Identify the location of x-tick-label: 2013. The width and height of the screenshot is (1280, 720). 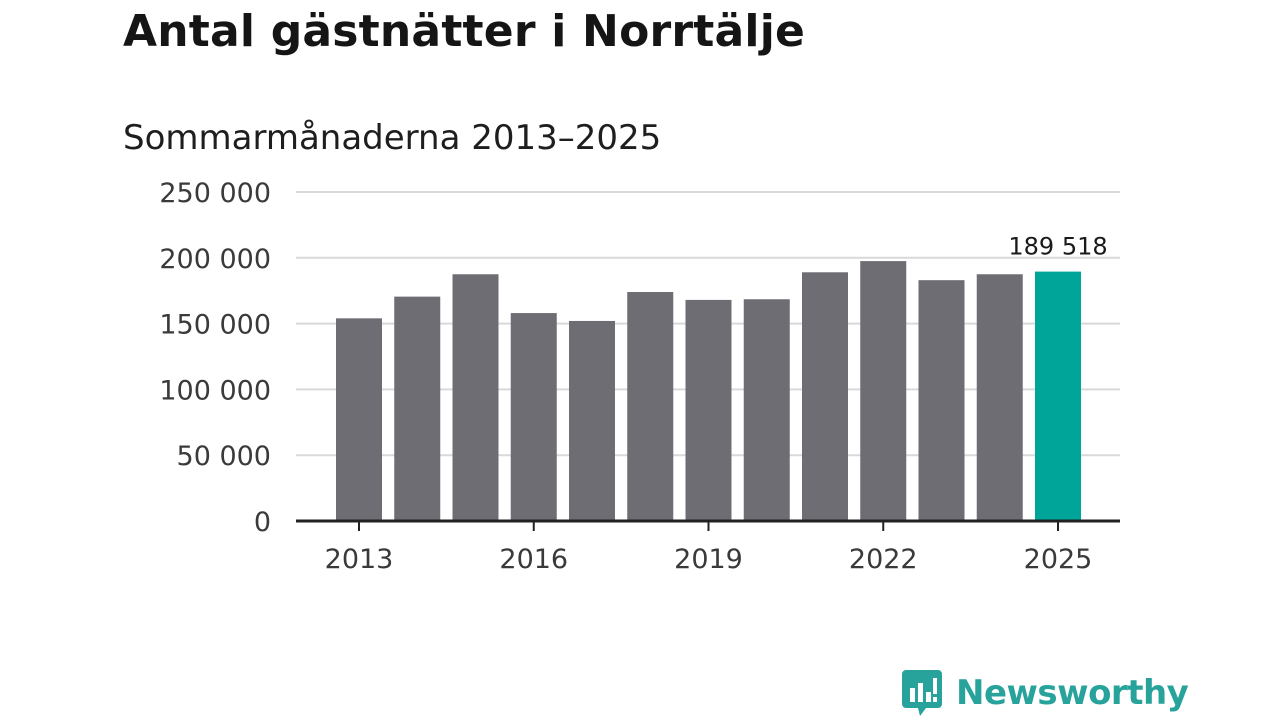
(359, 559).